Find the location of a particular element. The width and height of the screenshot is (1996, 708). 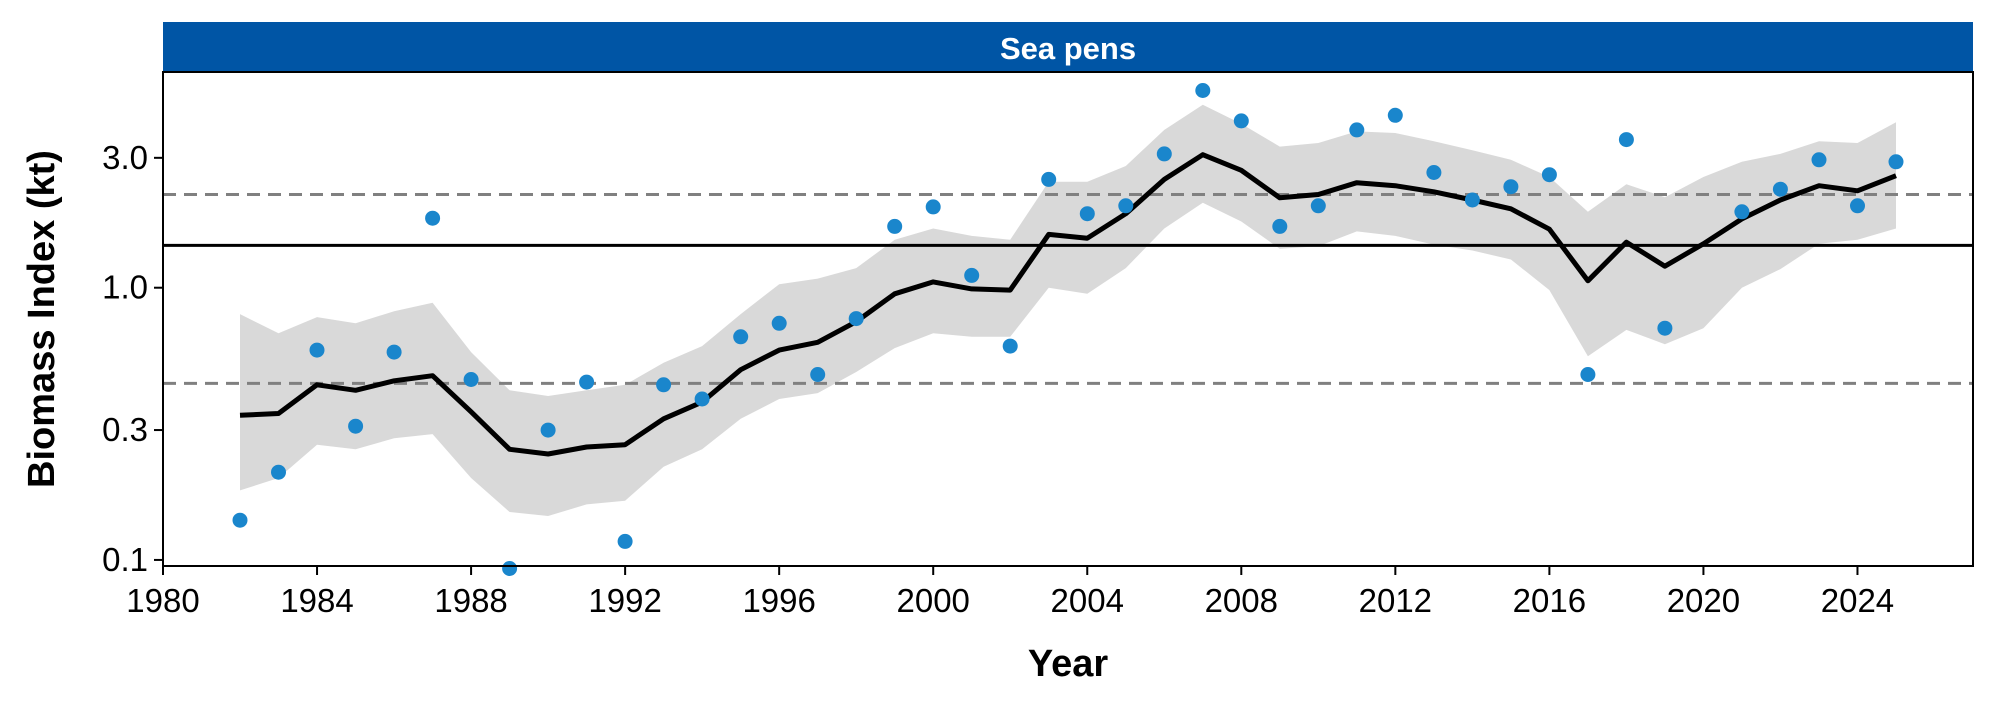

x-tick-label: 2004 is located at coordinates (1087, 600).